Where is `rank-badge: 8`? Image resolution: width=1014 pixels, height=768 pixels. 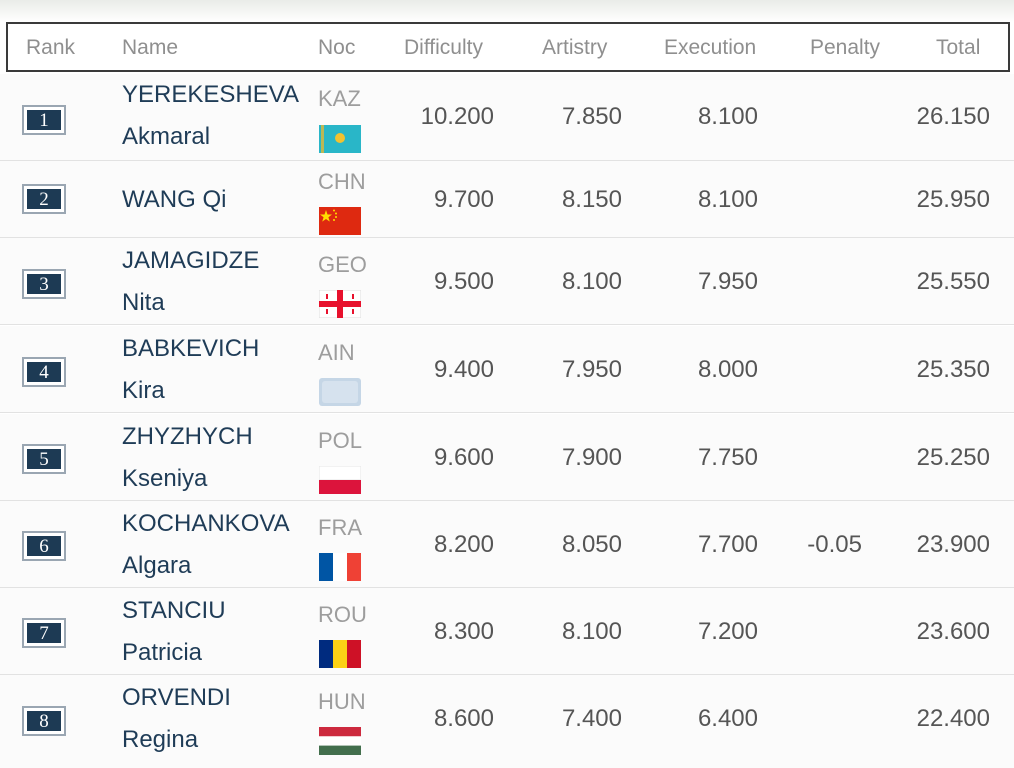
rank-badge: 8 is located at coordinates (44, 721).